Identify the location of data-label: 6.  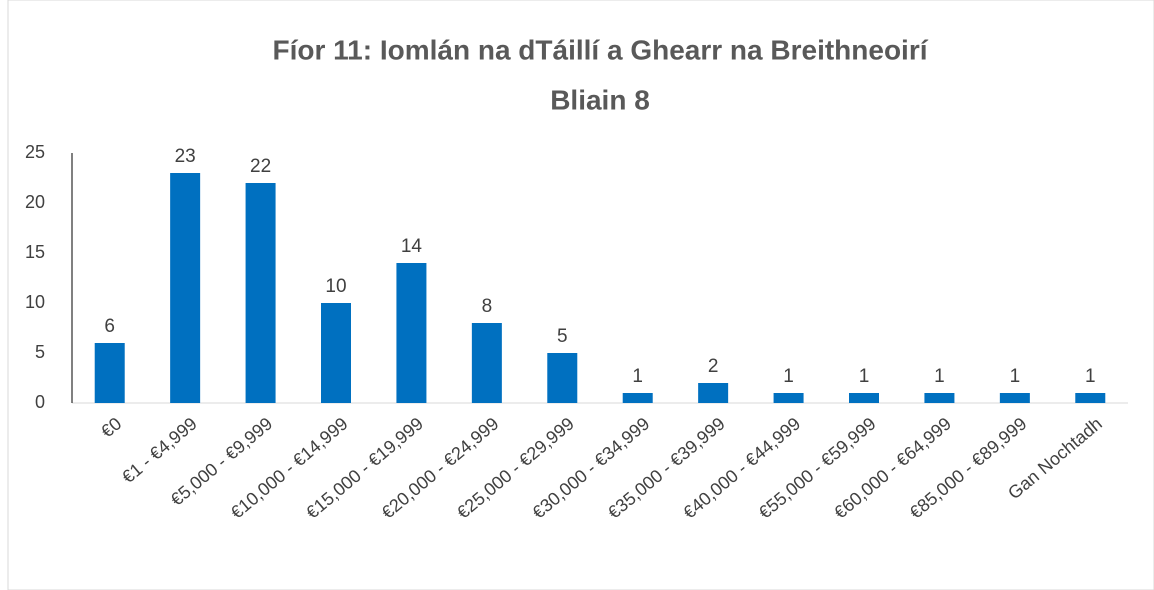
(109, 326).